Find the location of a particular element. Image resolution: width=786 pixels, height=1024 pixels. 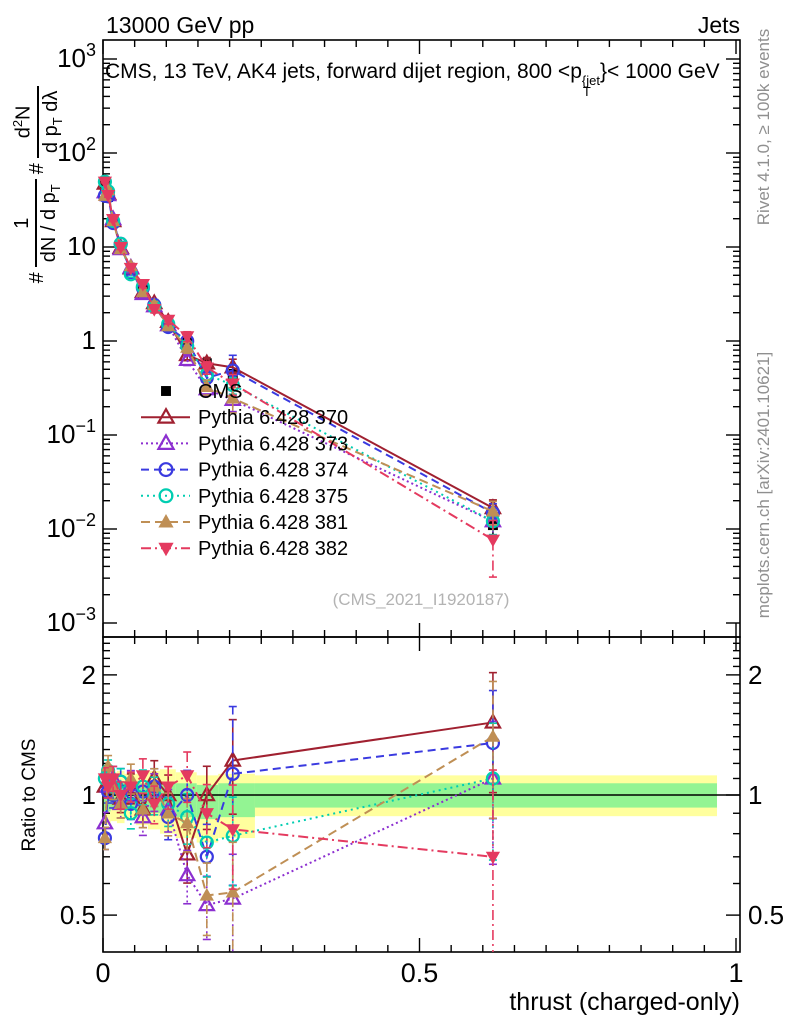

legend-entry-pythia-6-428-375: Pythia 6.428 375 is located at coordinates (244, 497).